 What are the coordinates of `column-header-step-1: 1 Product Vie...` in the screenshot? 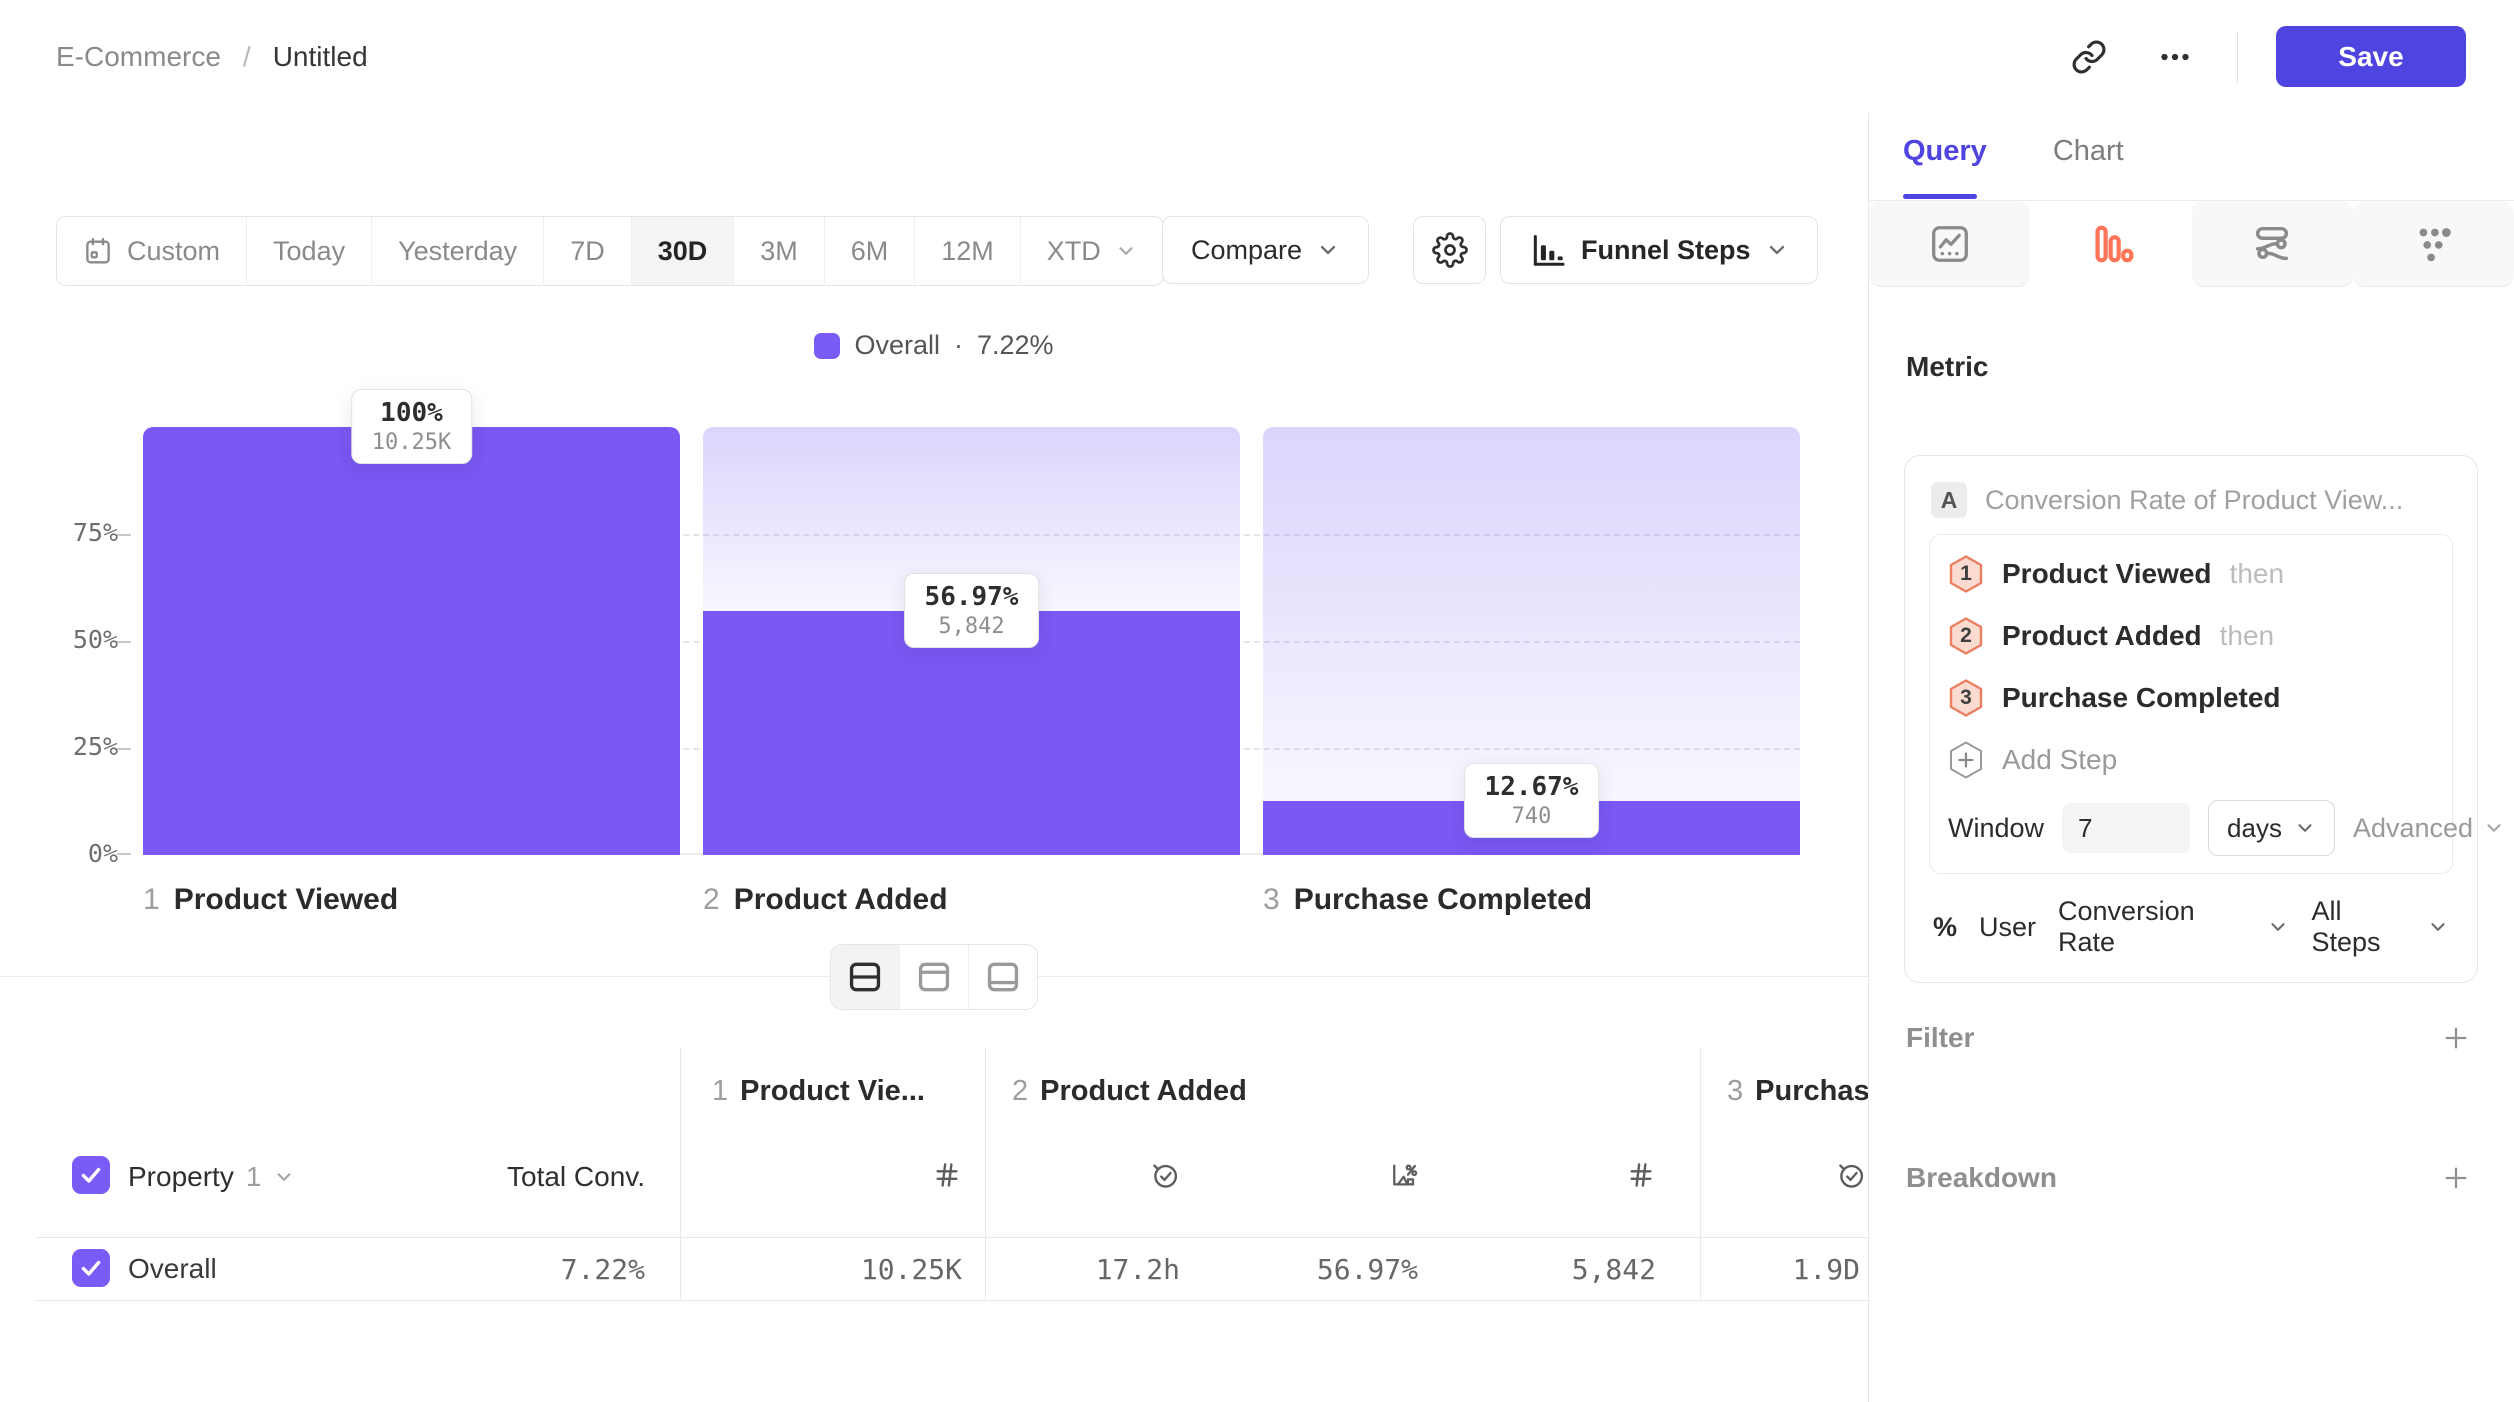 It's located at (818, 1091).